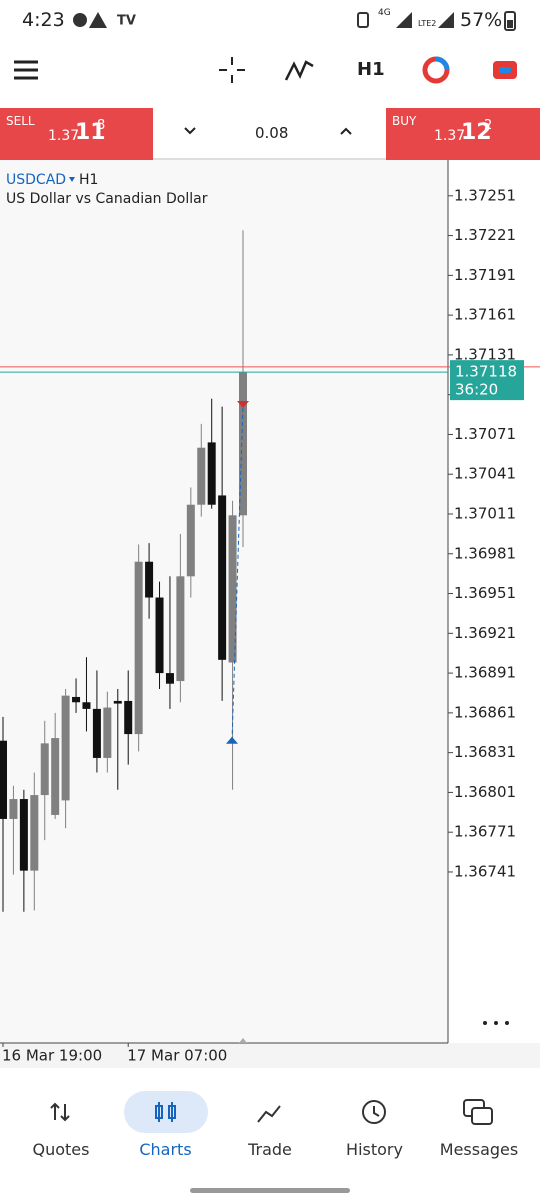 This screenshot has height=1200, width=540. Describe the element at coordinates (485, 434) in the screenshot. I see `y-tick-label: 1.37071` at that location.